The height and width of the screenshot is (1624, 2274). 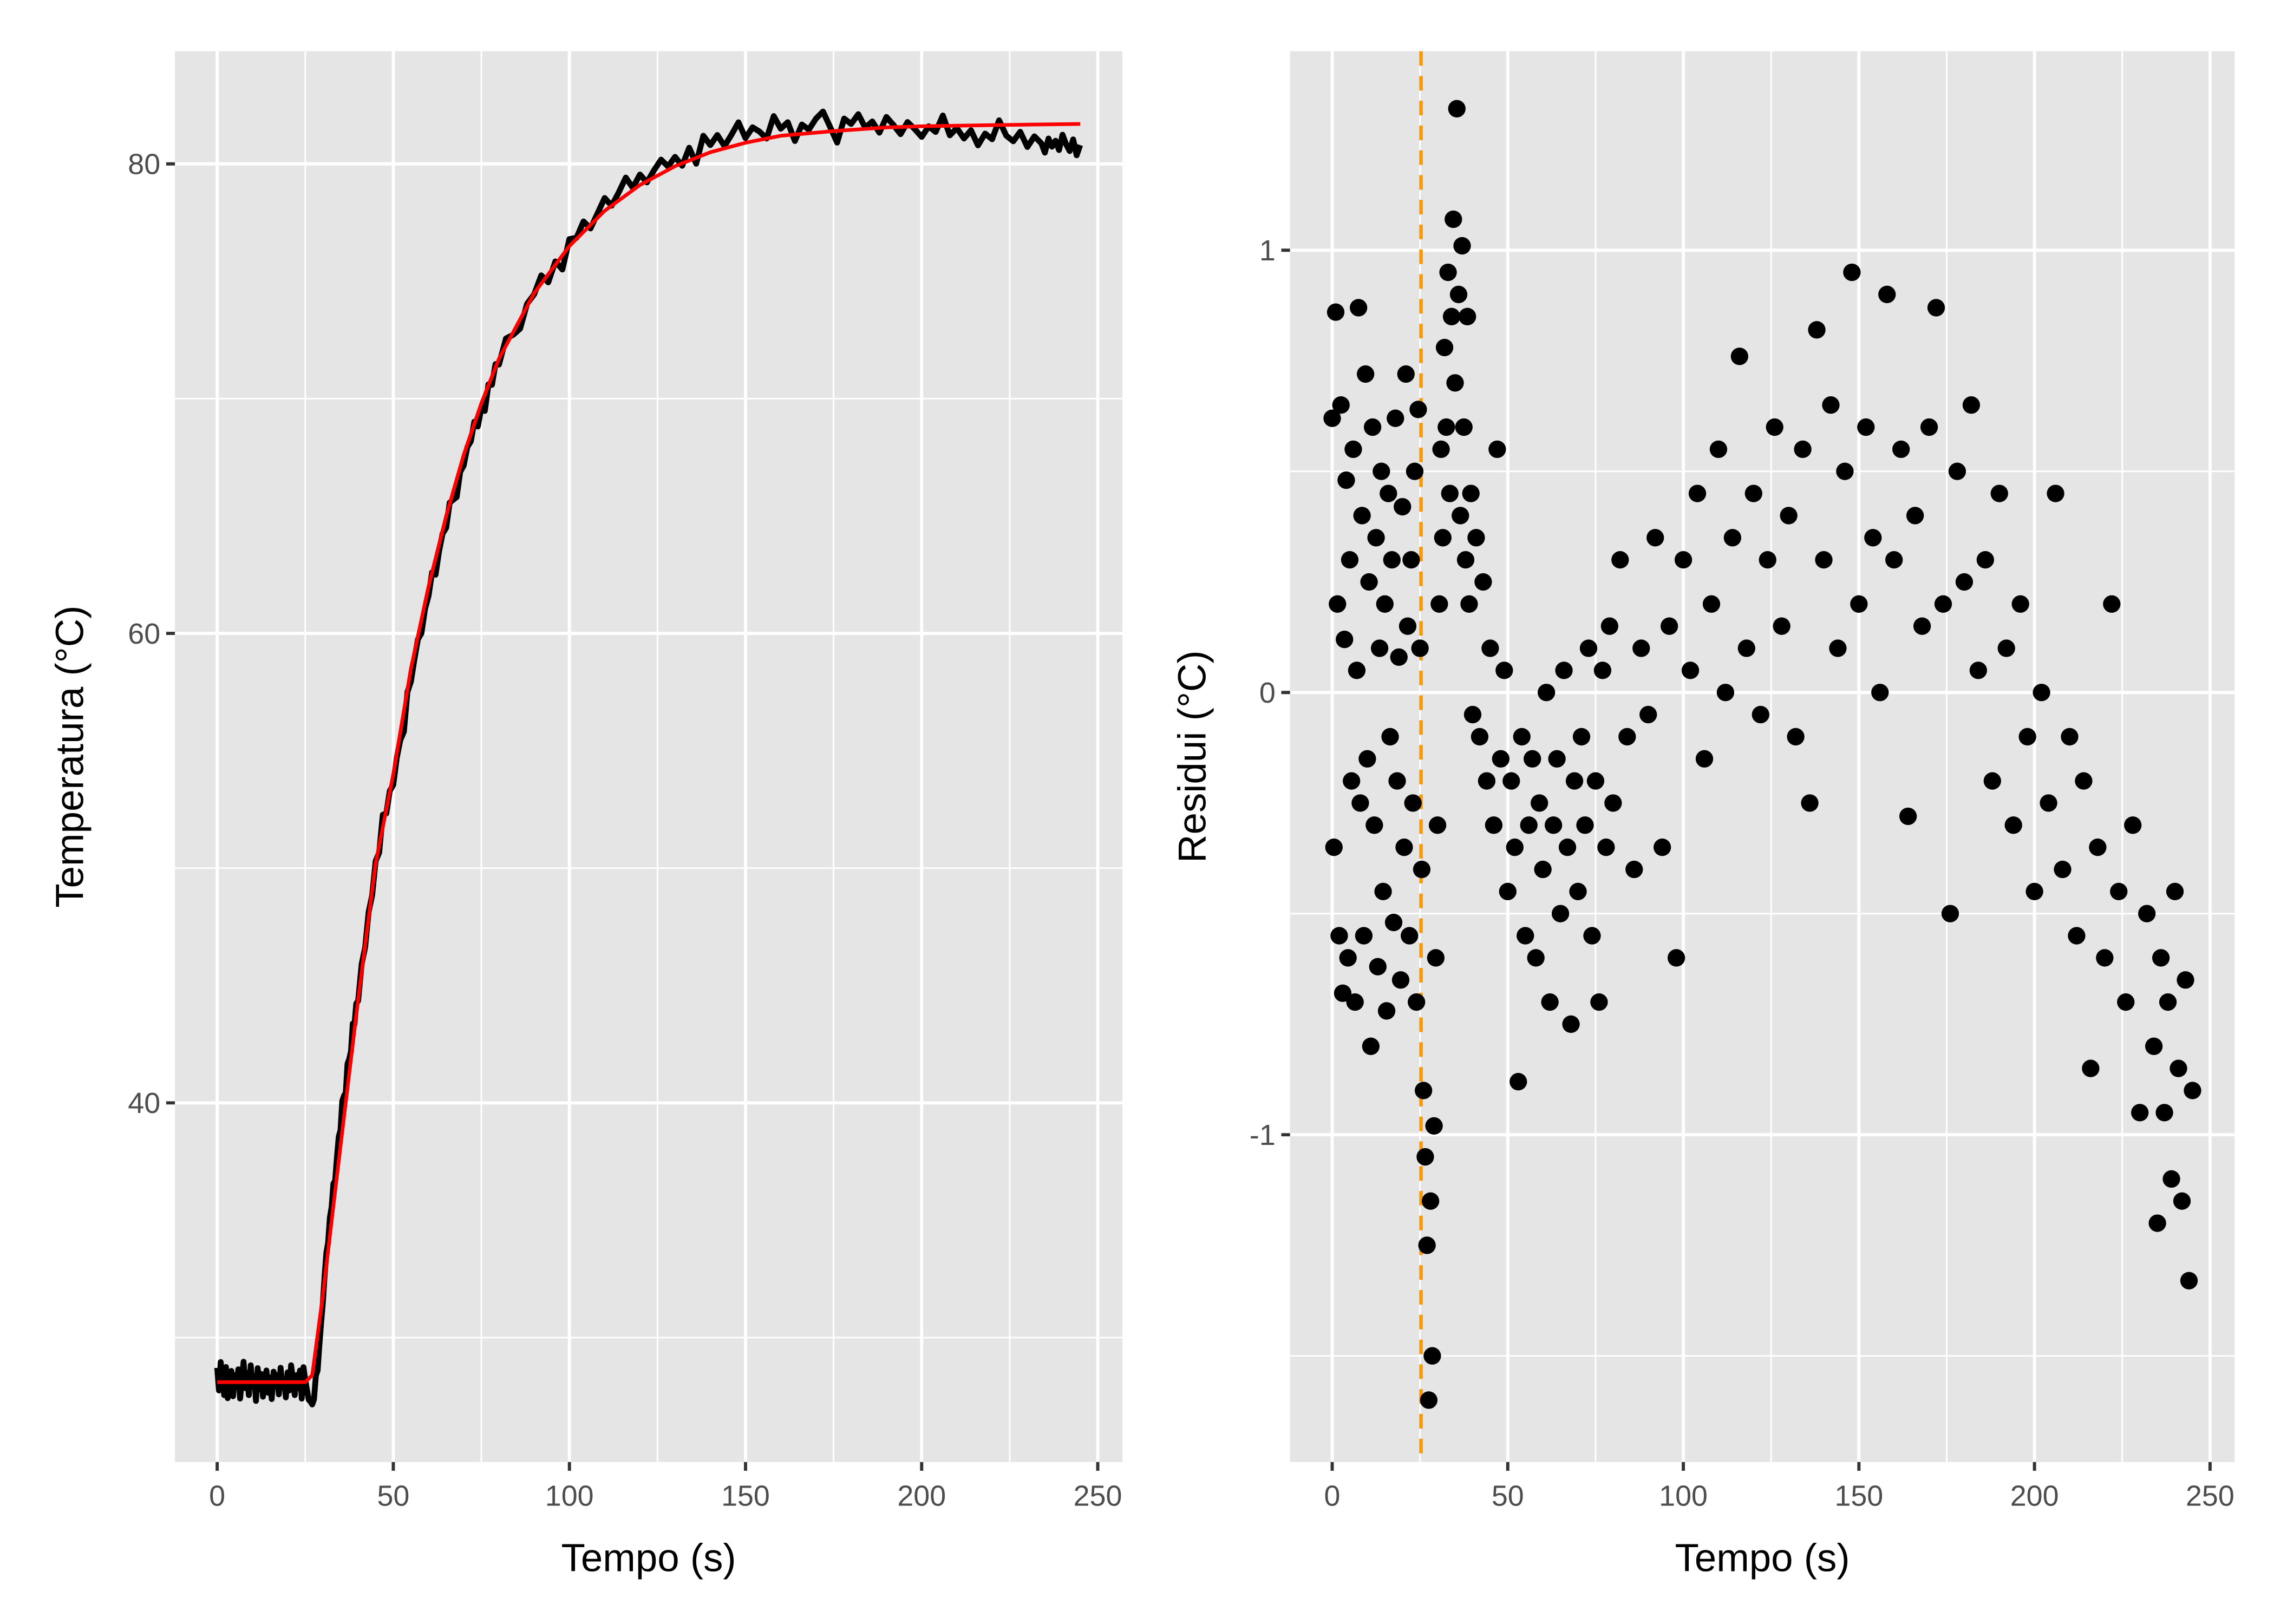 I want to click on left-y-axis-title: Temperatura (°C), so click(x=70, y=757).